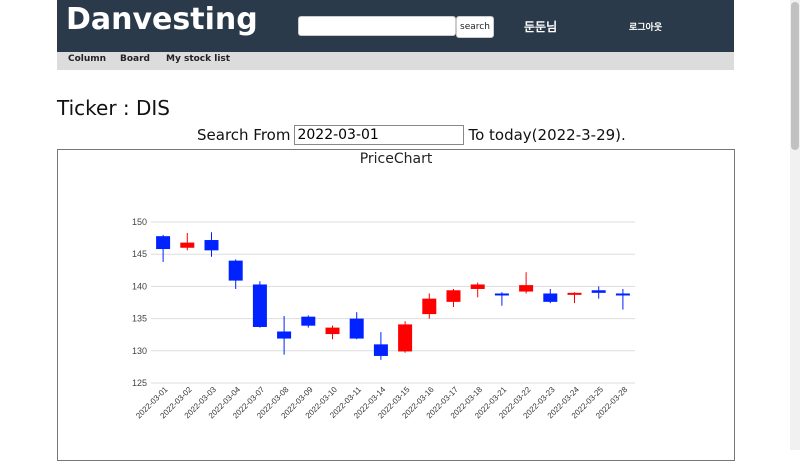 This screenshot has height=461, width=800. What do you see at coordinates (795, 225) in the screenshot?
I see `page-scrollbar` at bounding box center [795, 225].